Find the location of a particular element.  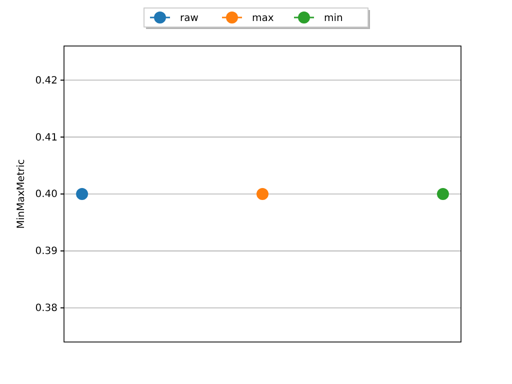

legend-label: max is located at coordinates (263, 18).